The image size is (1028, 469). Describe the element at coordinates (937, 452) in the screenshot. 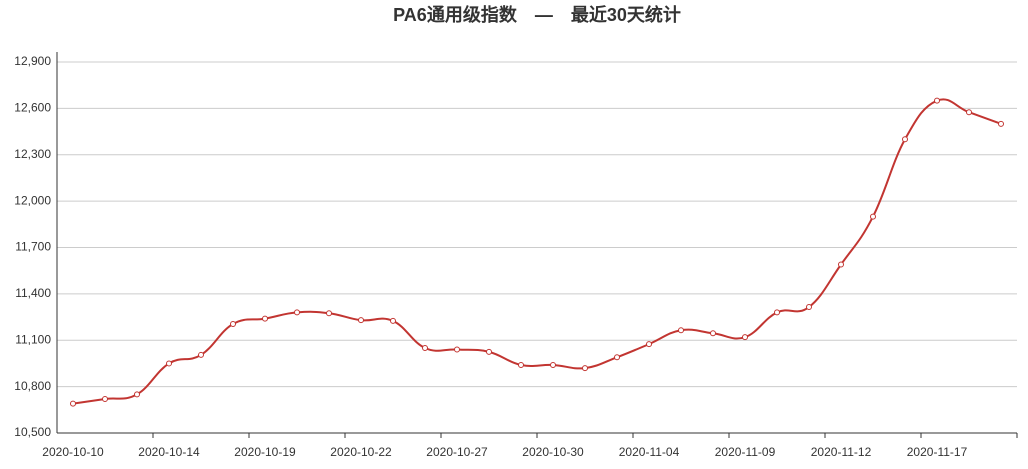

I see `x-tick-label: 2020-11-17` at that location.